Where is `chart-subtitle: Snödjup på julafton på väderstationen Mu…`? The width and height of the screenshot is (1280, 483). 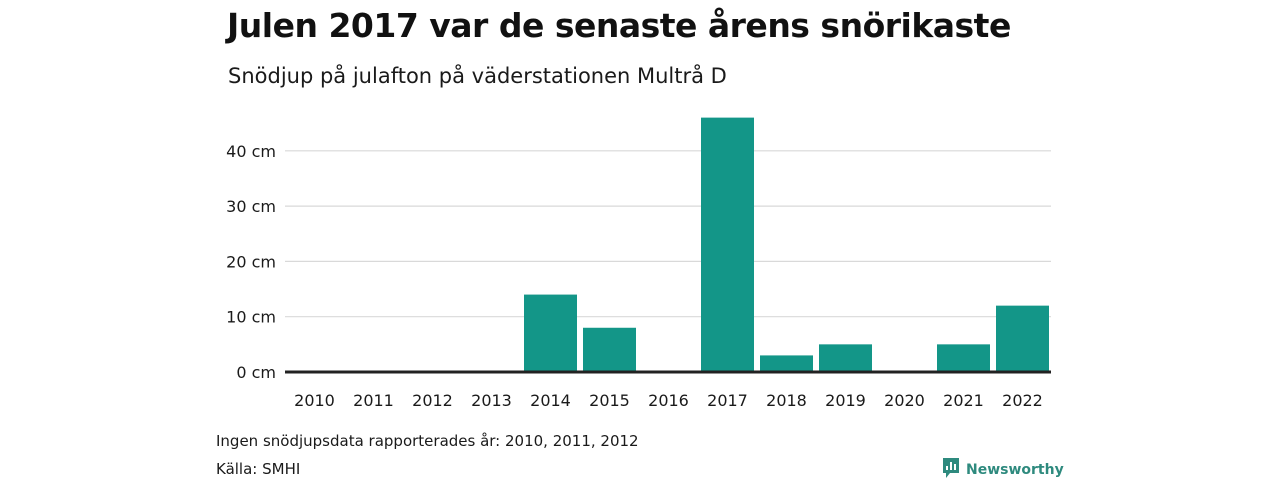
chart-subtitle: Snödjup på julafton på väderstationen Mu… is located at coordinates (477, 76).